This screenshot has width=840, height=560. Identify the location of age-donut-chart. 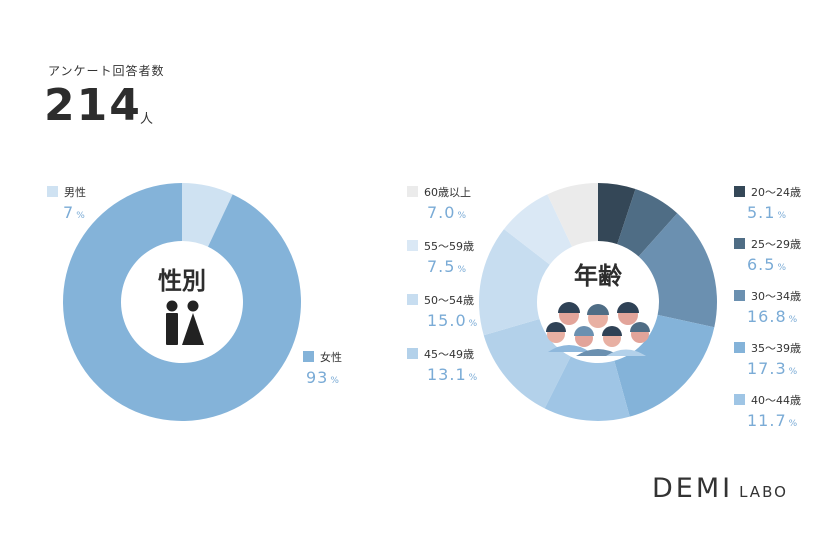
(598, 302).